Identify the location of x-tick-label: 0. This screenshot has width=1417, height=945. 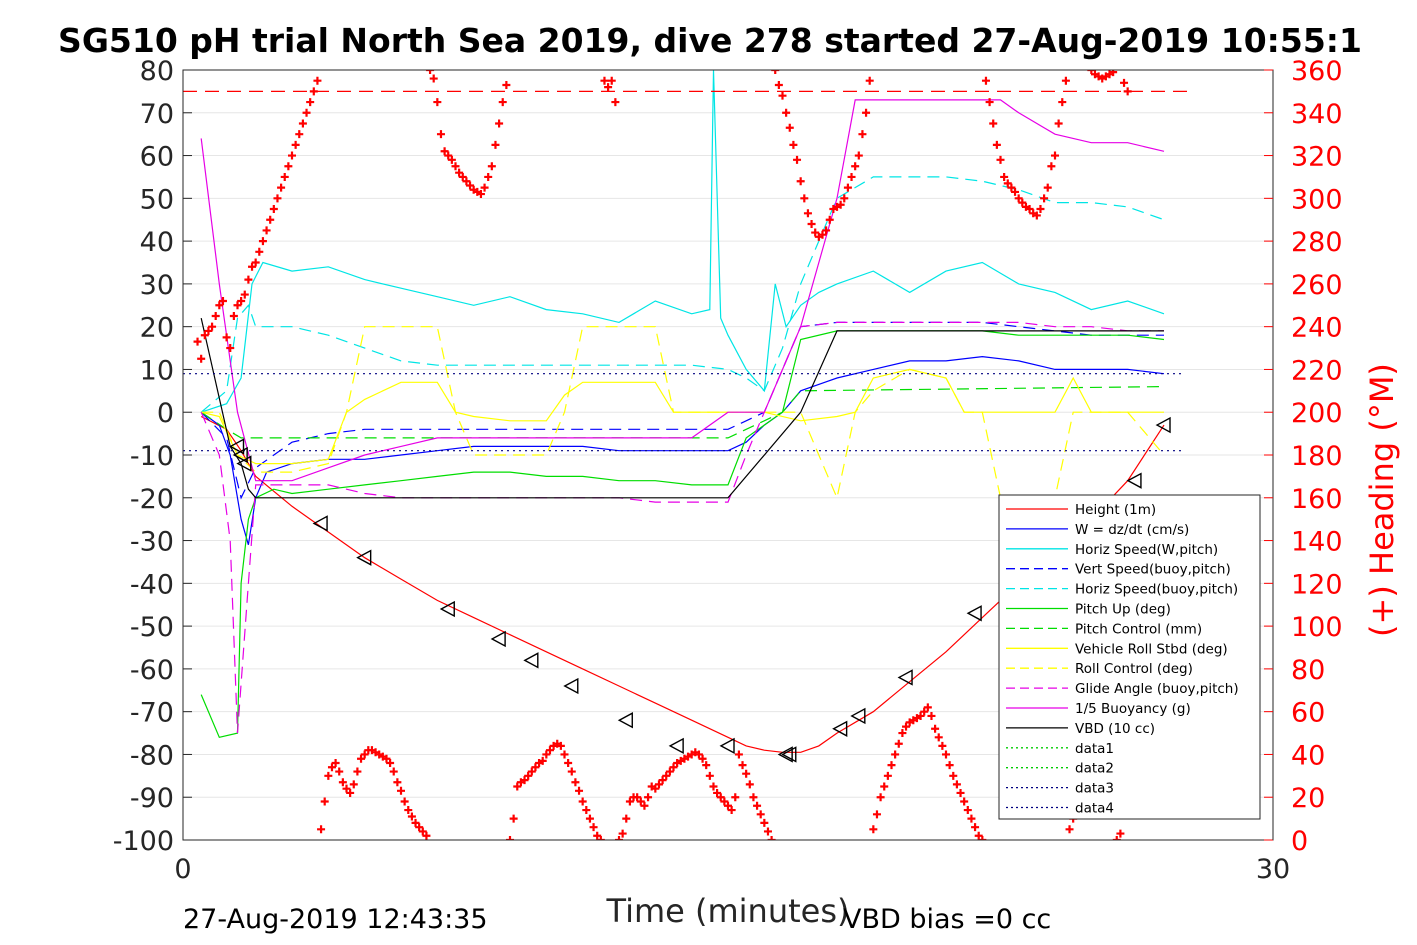
(182, 869).